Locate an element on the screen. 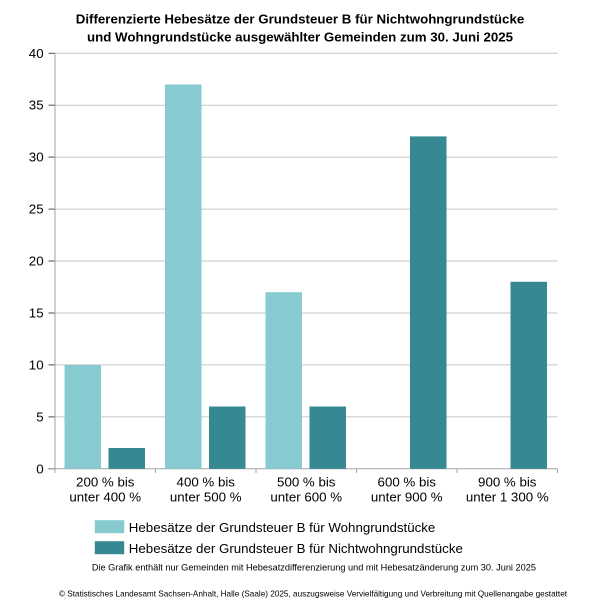 Image resolution: width=600 pixels, height=600 pixels. svg-text: 500 % bis is located at coordinates (306, 481).